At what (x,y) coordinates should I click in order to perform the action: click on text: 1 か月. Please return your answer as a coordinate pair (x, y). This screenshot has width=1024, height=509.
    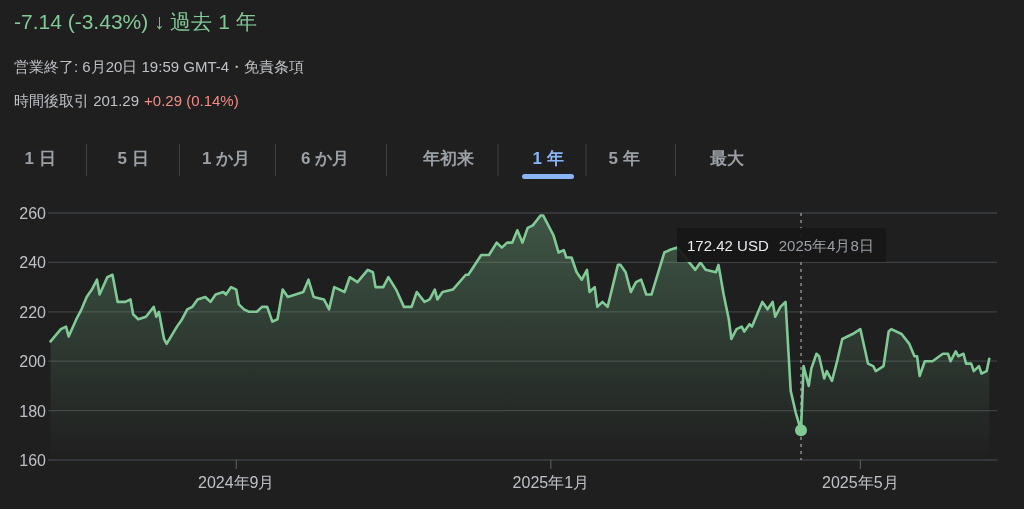
    Looking at the image, I should click on (226, 158).